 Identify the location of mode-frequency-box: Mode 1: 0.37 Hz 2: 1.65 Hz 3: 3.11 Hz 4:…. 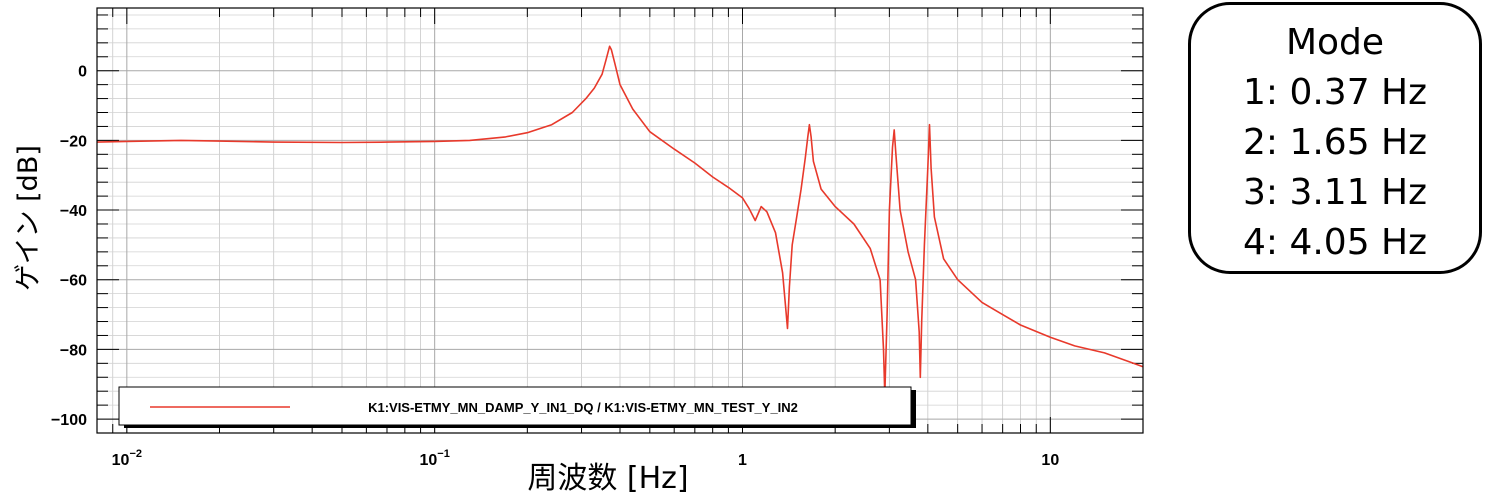
(1335, 138).